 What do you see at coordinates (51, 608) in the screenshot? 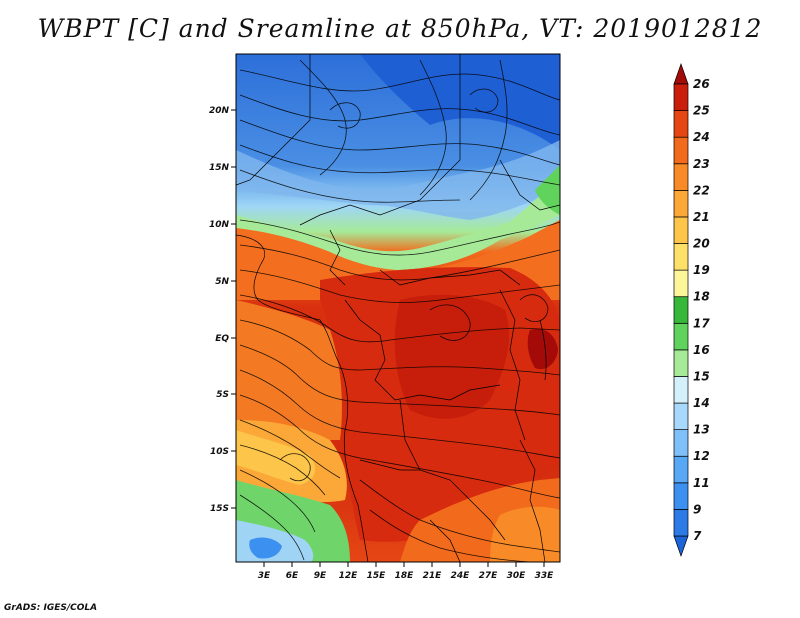
I see `grads-credit: GrADS: IGES/COLA` at bounding box center [51, 608].